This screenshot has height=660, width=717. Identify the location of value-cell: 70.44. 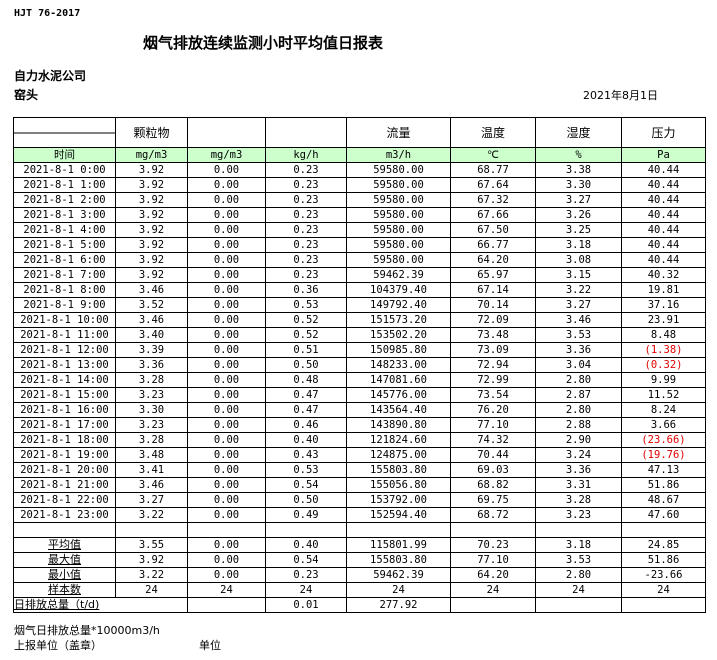
(493, 455).